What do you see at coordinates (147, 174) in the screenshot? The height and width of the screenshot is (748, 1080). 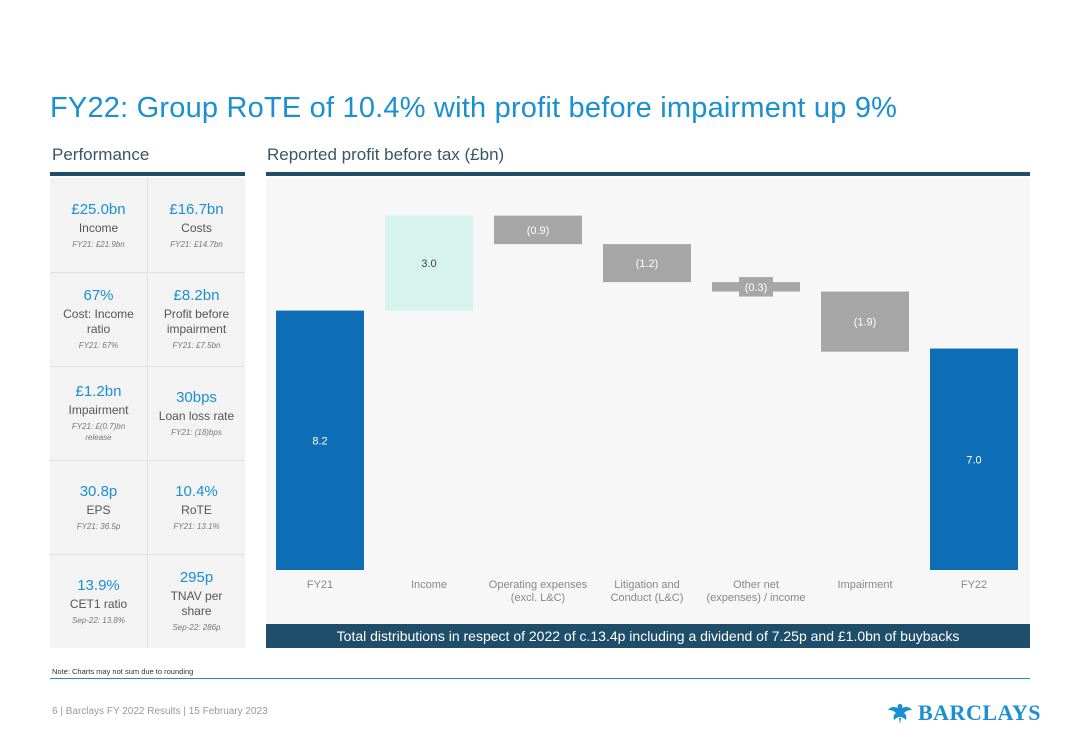 I see `performance-divider` at bounding box center [147, 174].